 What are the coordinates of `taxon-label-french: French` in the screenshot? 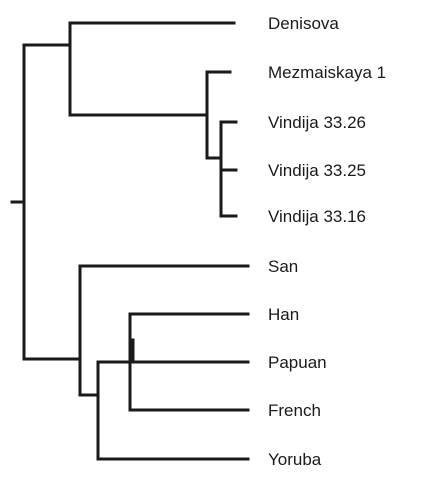 It's located at (294, 410).